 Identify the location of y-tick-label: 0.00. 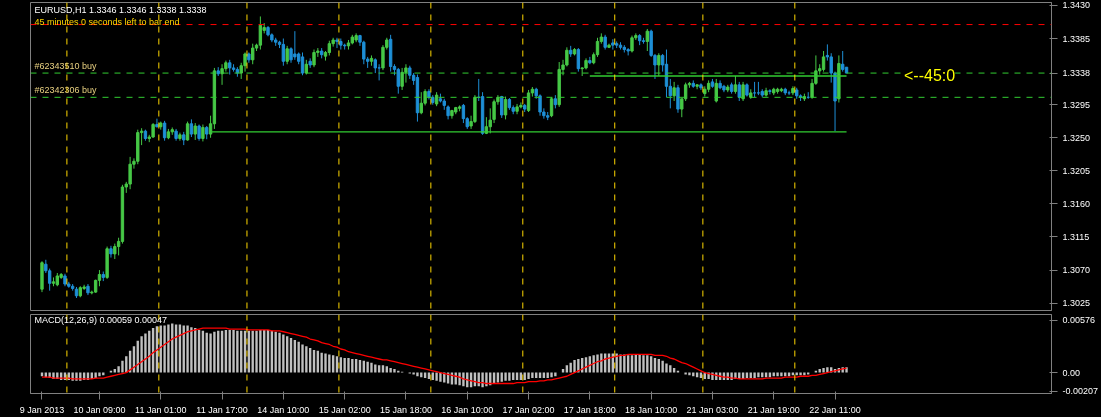
(1071, 372).